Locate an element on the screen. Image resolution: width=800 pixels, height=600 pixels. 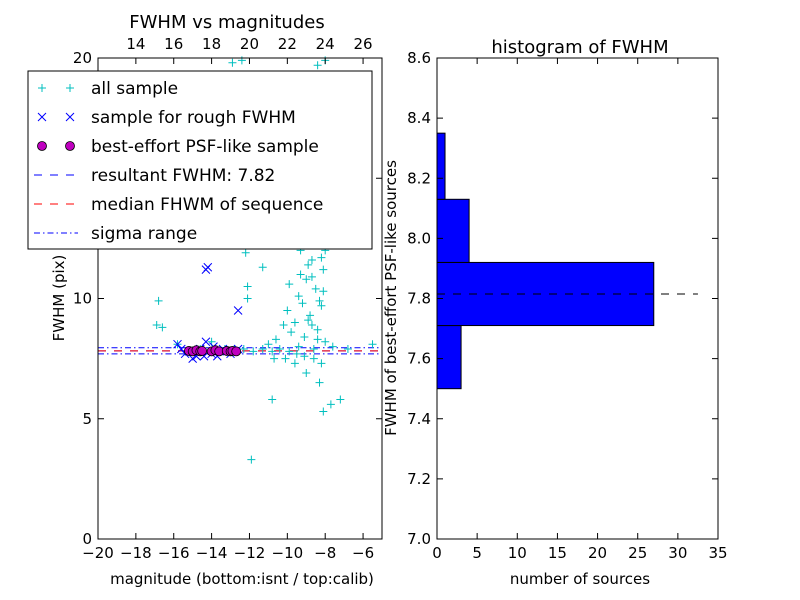
legend-box is located at coordinates (200, 160).